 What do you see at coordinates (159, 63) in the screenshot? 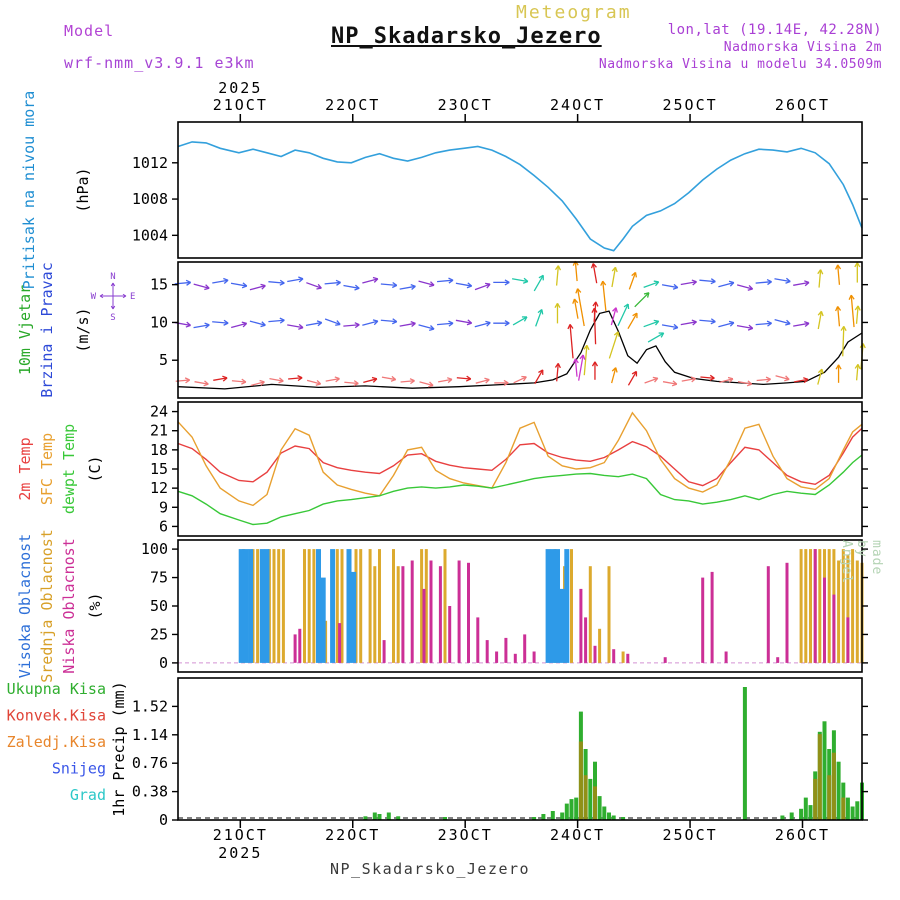
I see `model-name: wrf-nmm_v3.9.1 e3km` at bounding box center [159, 63].